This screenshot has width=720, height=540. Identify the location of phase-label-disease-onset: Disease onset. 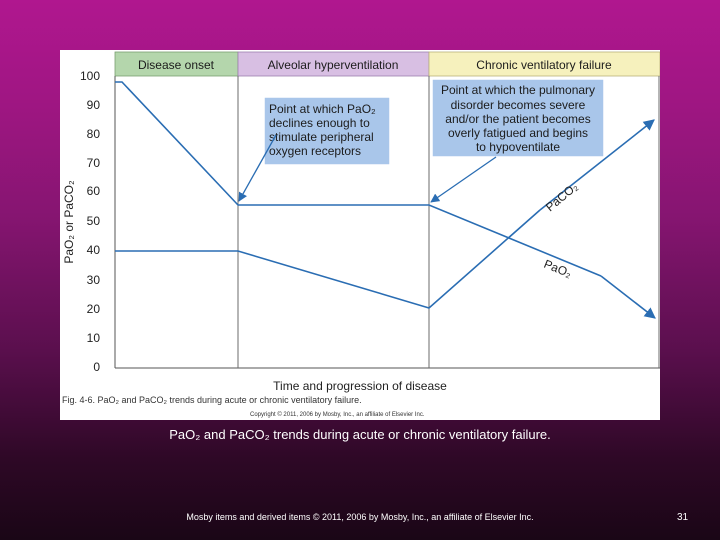
(176, 65).